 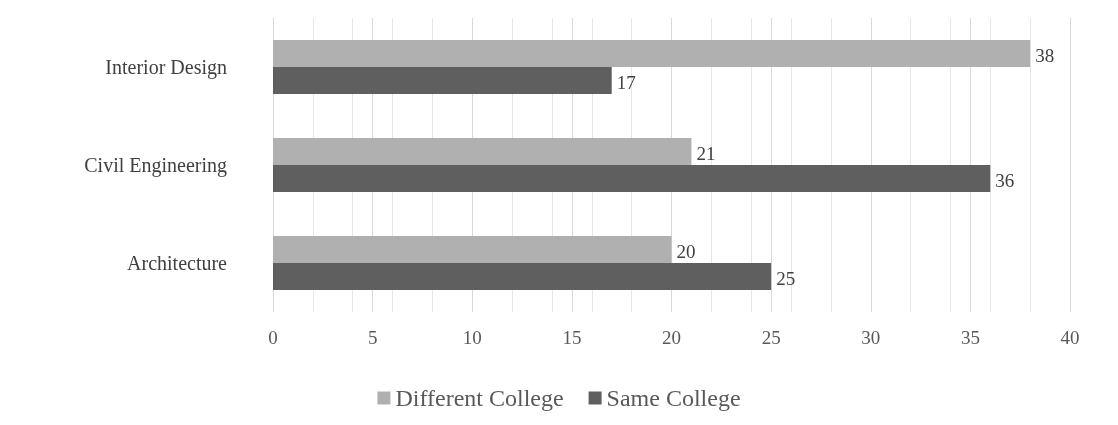 I want to click on data-label: 25, so click(x=786, y=278).